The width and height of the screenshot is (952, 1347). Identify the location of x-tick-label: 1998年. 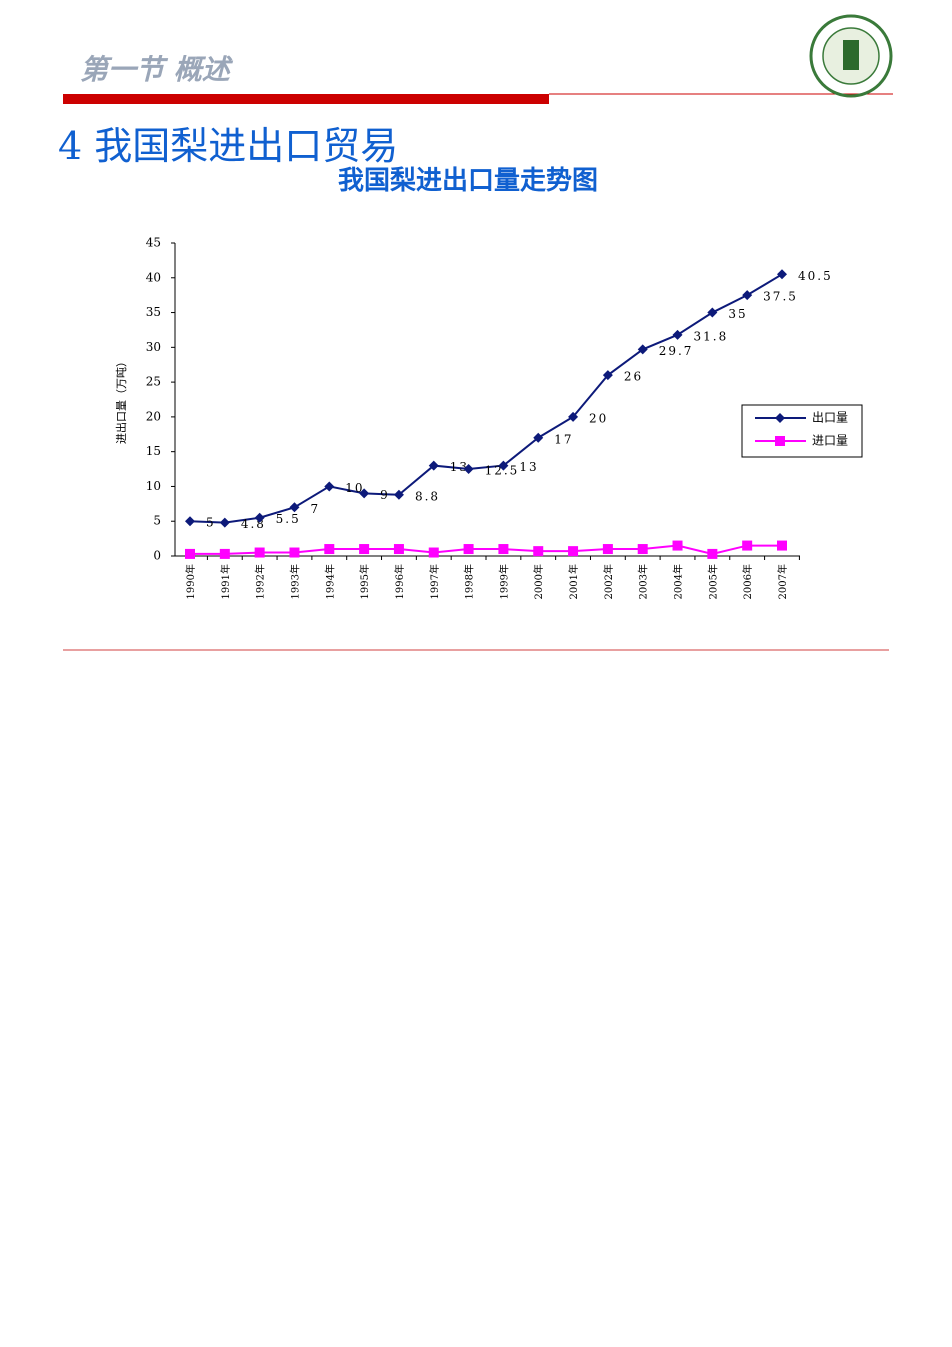
(469, 581).